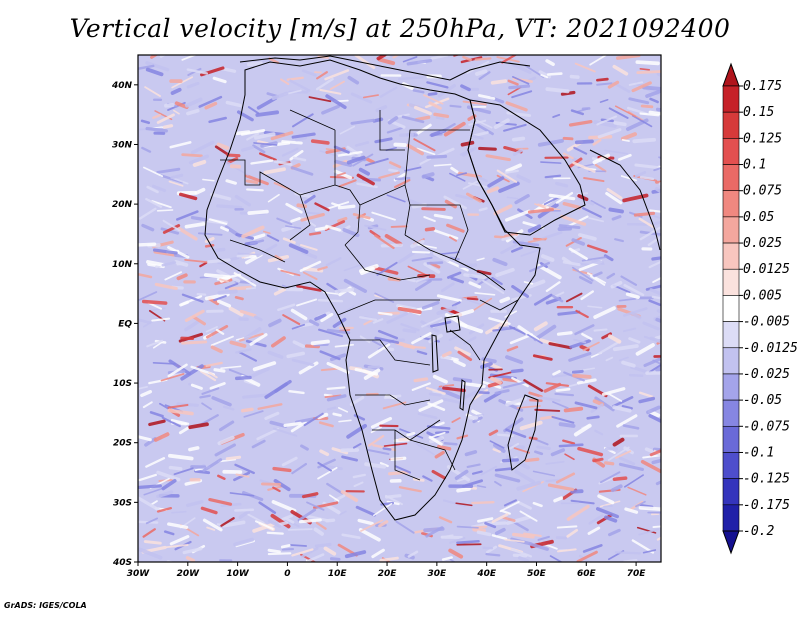  What do you see at coordinates (122, 444) in the screenshot?
I see `lat-label: 20S` at bounding box center [122, 444].